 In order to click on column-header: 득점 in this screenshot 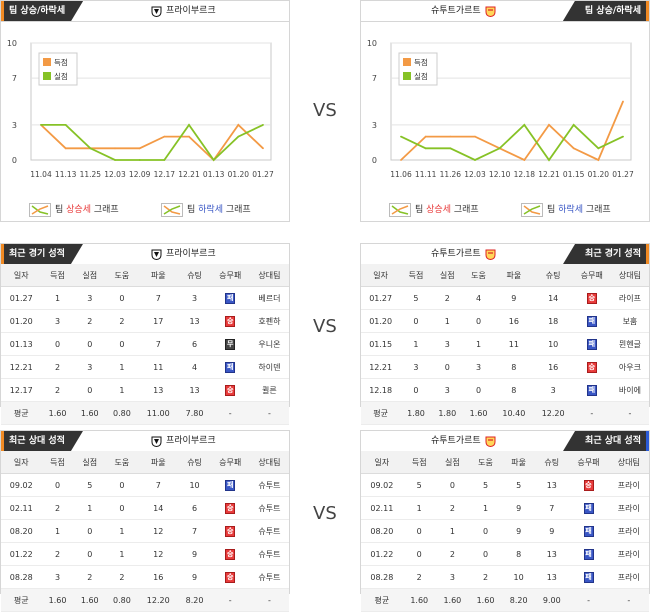, I will do `click(57, 275)`.